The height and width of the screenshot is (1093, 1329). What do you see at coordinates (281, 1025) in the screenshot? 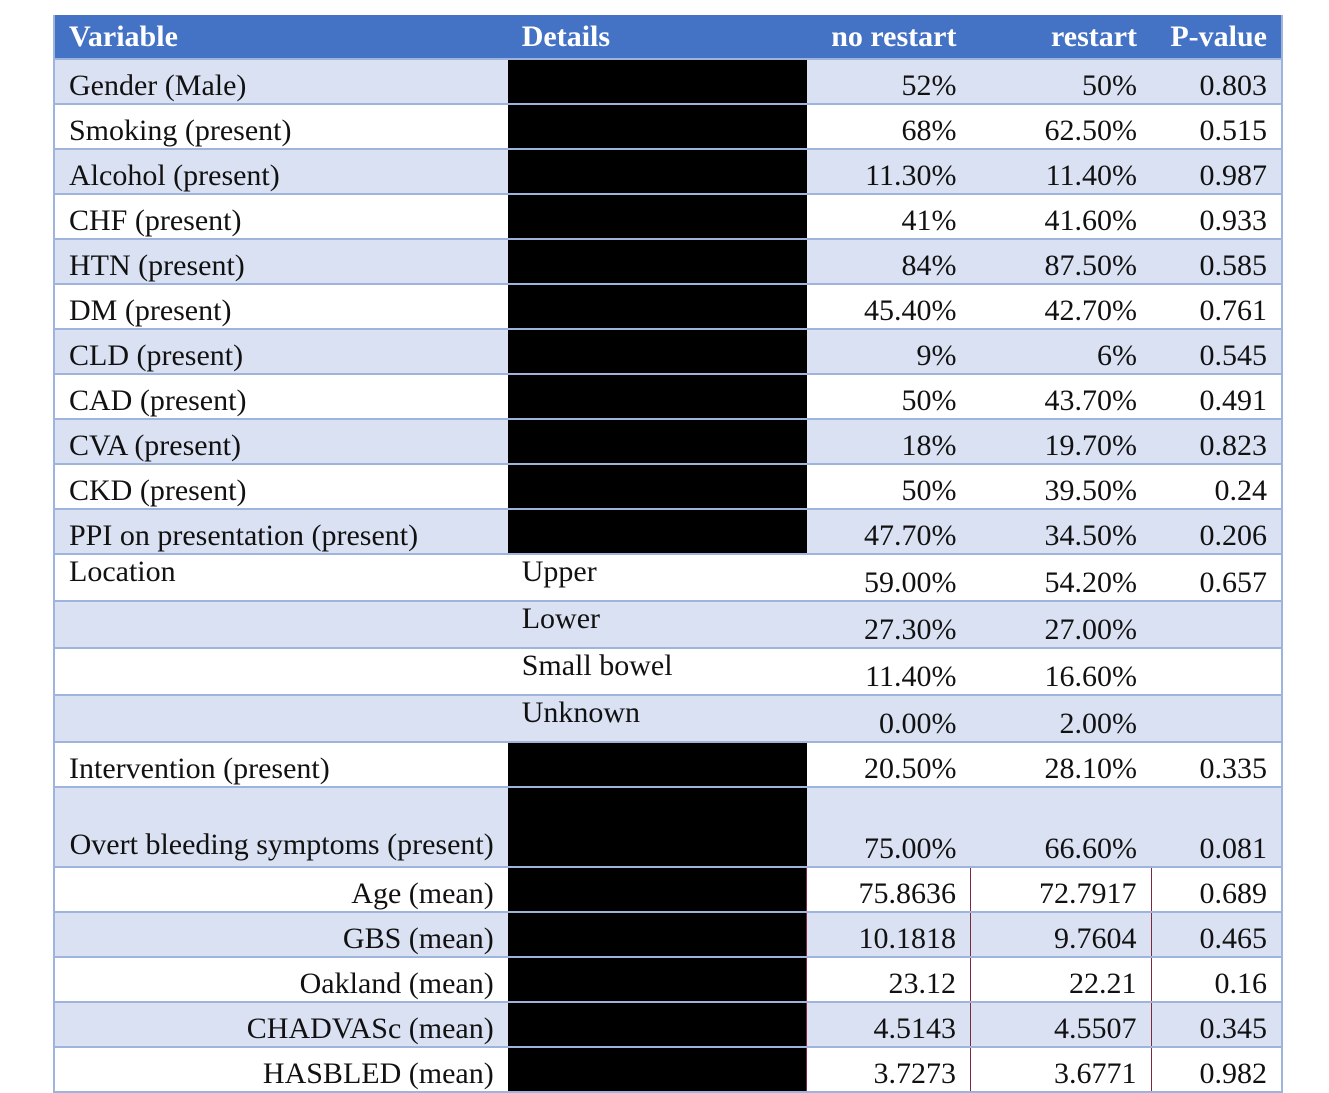
I see `variable-cell: CHADVASc (mean)` at bounding box center [281, 1025].